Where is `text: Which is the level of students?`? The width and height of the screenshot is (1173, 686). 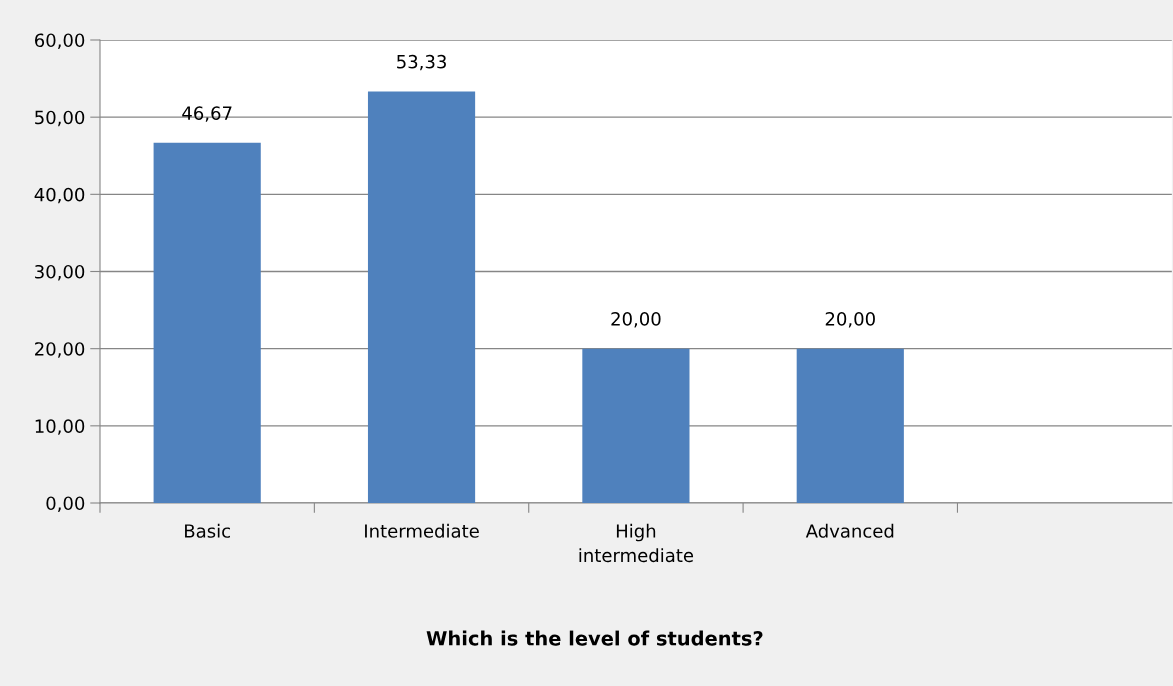
text: Which is the level of students? is located at coordinates (594, 638).